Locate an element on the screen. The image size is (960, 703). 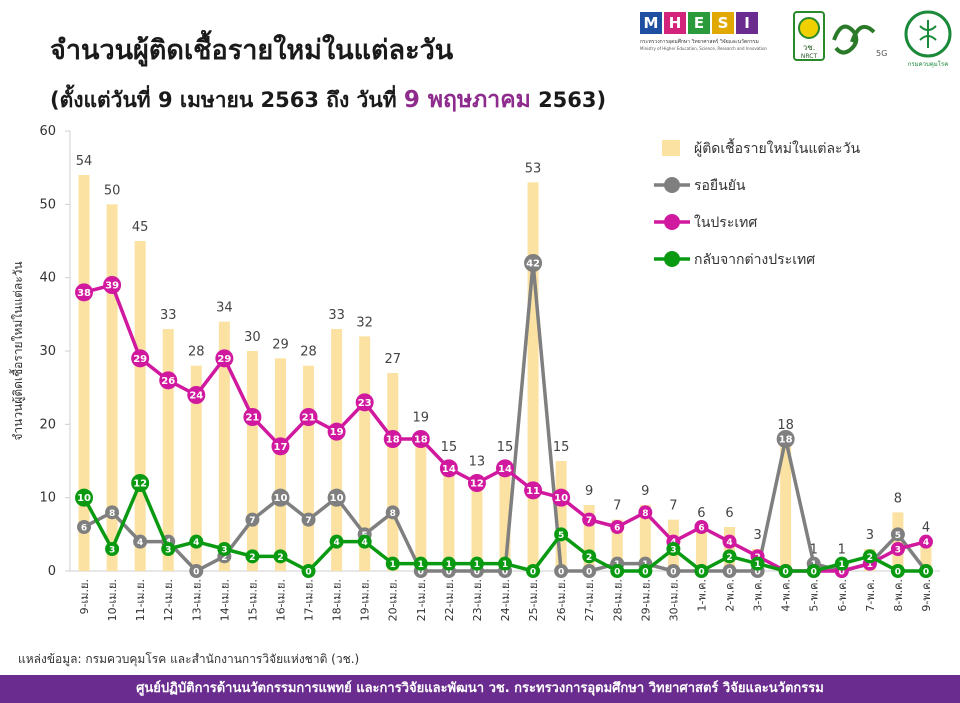
bar-value-label: 9 is located at coordinates (645, 491).